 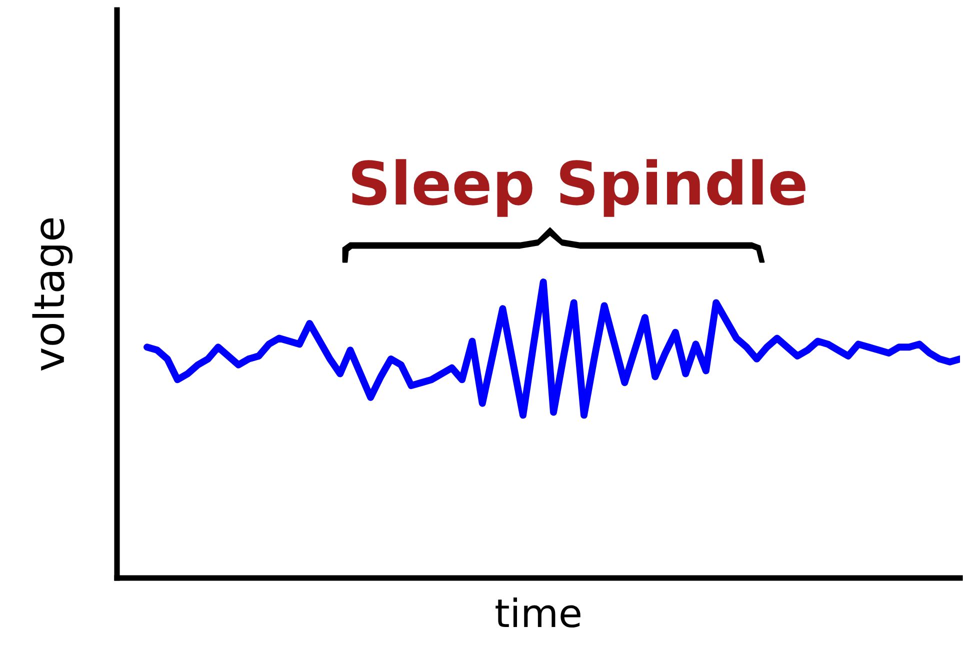 I want to click on x-axis-title: time, so click(x=538, y=612).